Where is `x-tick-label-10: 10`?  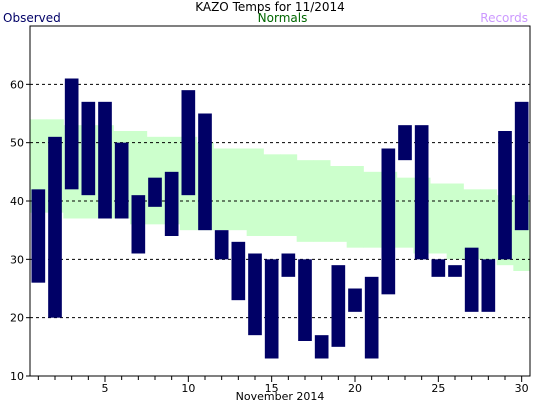
x-tick-label-10: 10 is located at coordinates (188, 388).